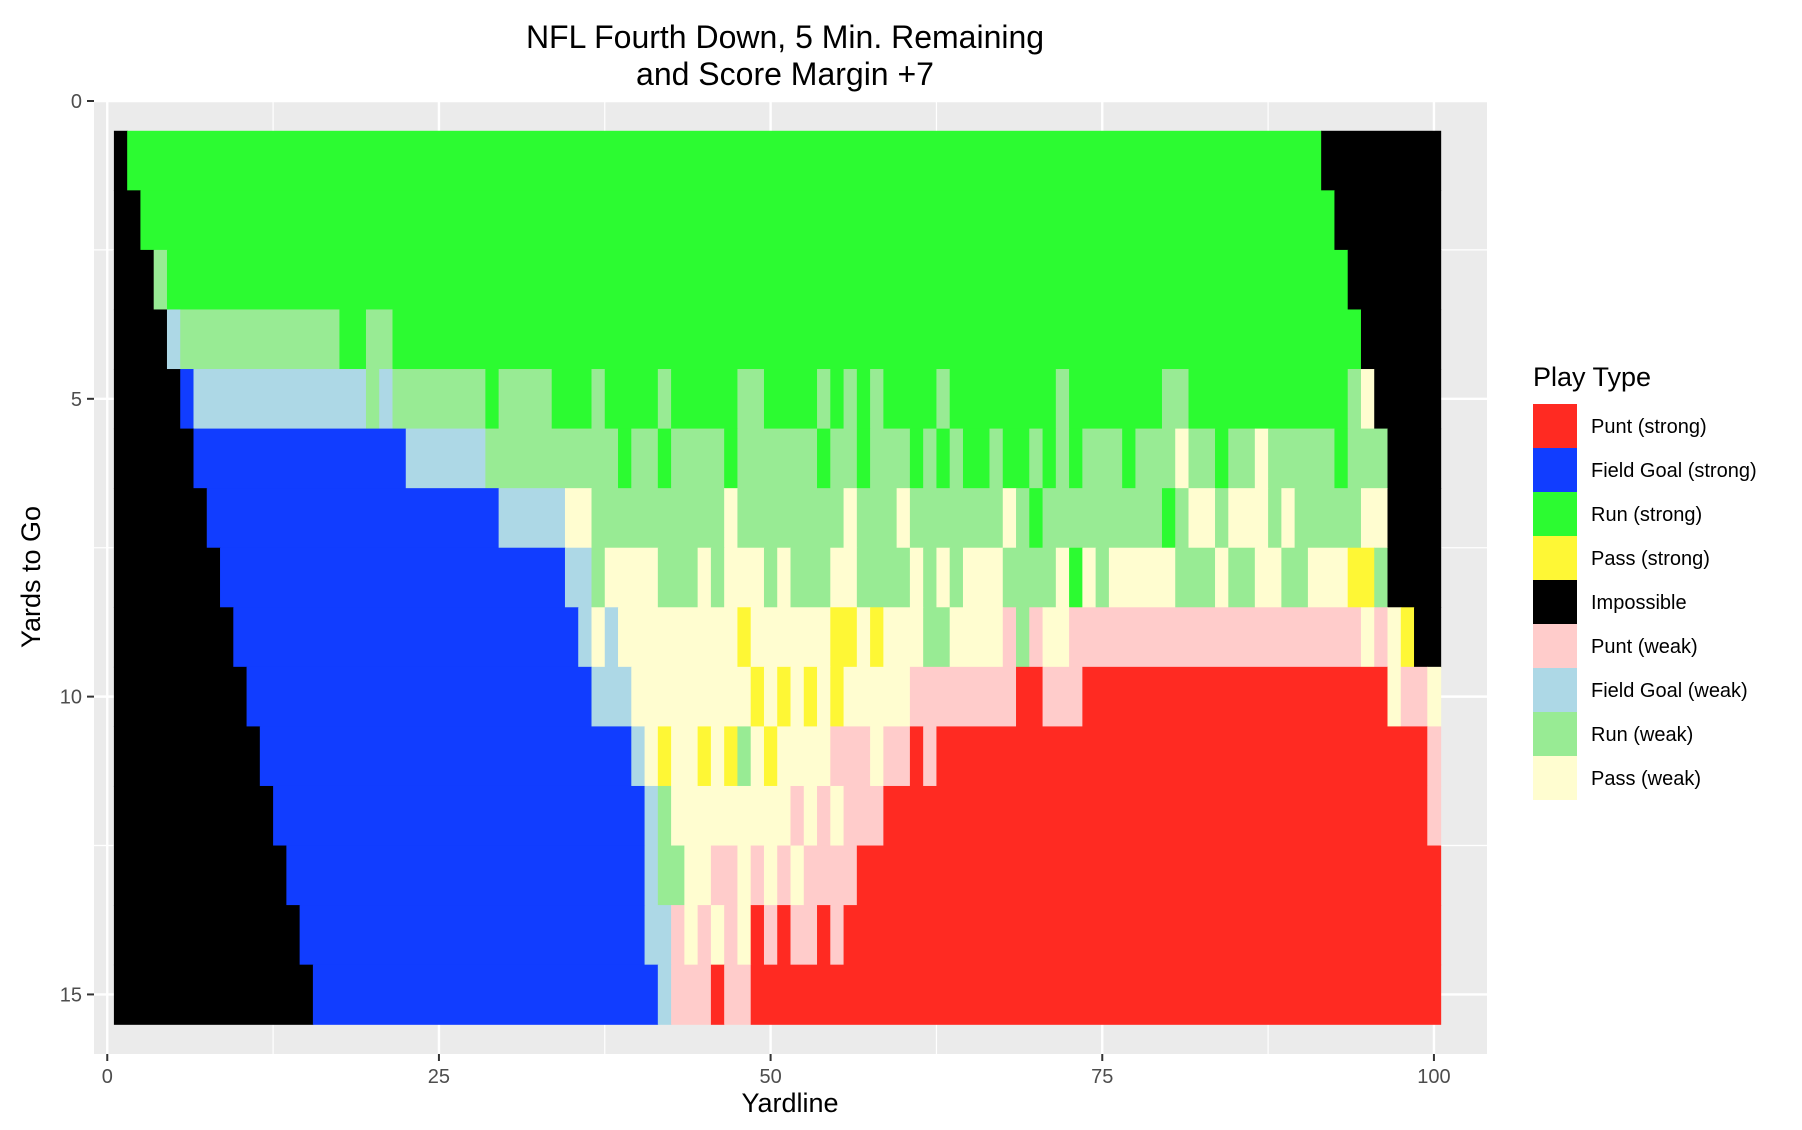 This screenshot has height=1130, width=1802. What do you see at coordinates (785, 37) in the screenshot?
I see `chart-title-line-1: NFL Fourth Down, 5 Min. Remaining` at bounding box center [785, 37].